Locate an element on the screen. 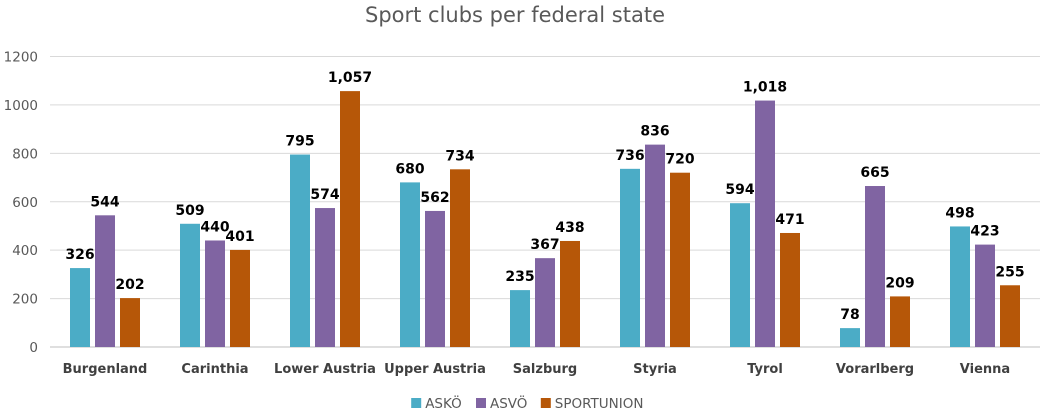 Image resolution: width=1052 pixels, height=416 pixels. y-tick-label: 600 is located at coordinates (25, 203).